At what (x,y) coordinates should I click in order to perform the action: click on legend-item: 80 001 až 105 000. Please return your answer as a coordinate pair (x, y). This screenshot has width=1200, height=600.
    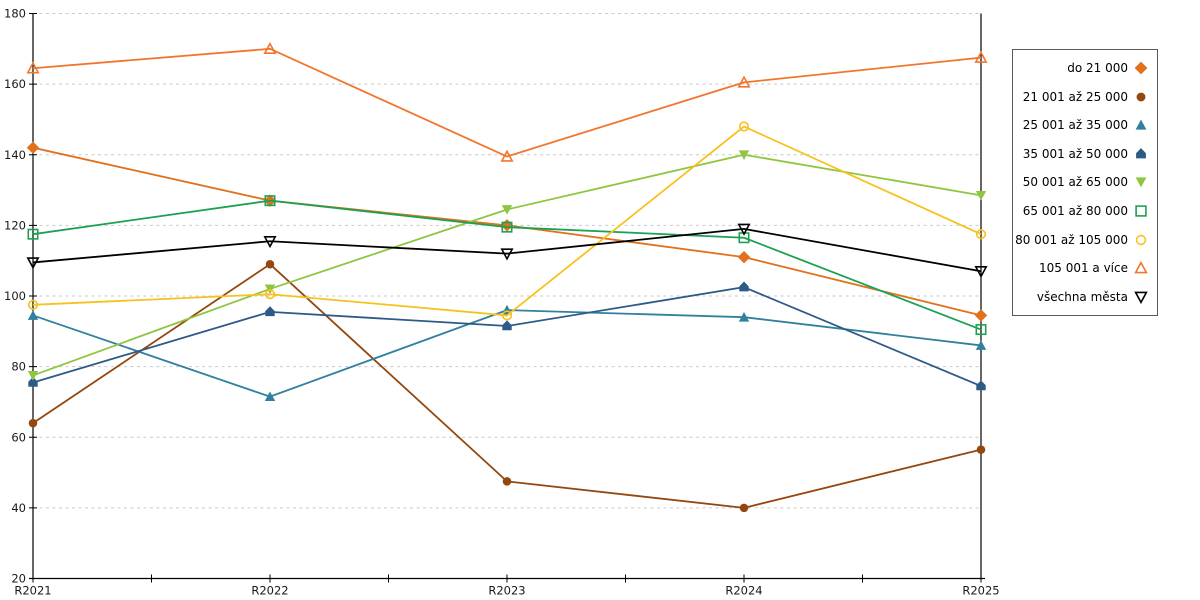
    Looking at the image, I should click on (1085, 240).